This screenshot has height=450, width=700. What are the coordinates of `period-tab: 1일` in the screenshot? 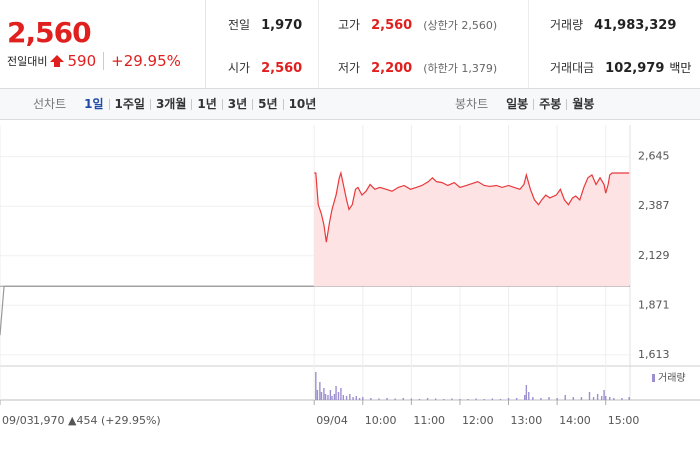 It's located at (94, 103).